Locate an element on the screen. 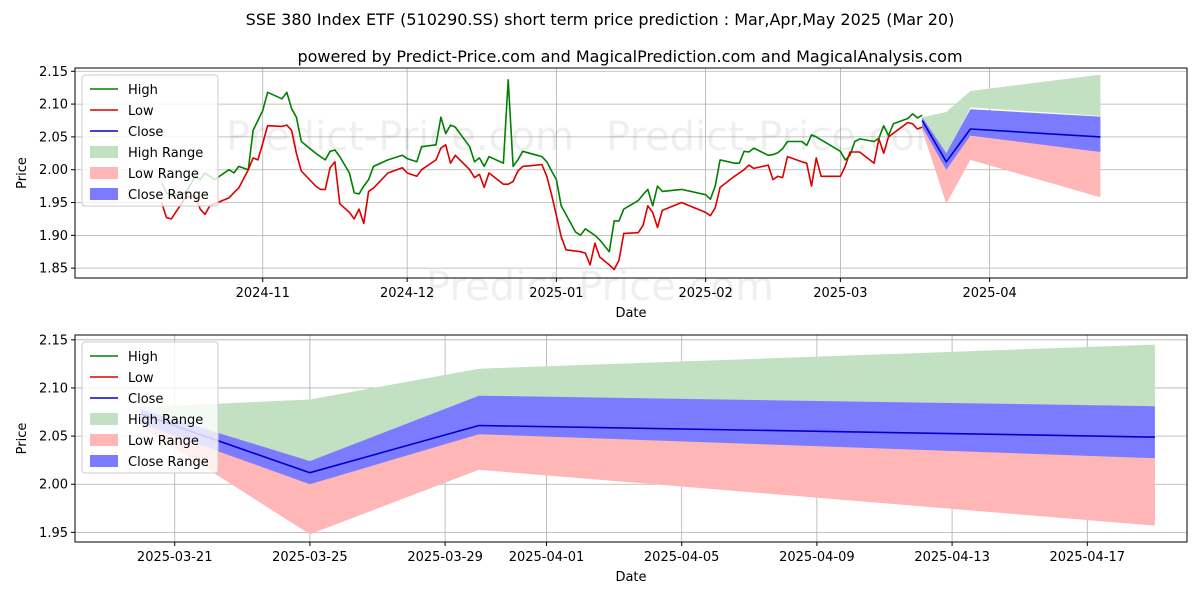 The width and height of the screenshot is (1200, 600). x-tick-label: 2025-03-25 is located at coordinates (310, 557).